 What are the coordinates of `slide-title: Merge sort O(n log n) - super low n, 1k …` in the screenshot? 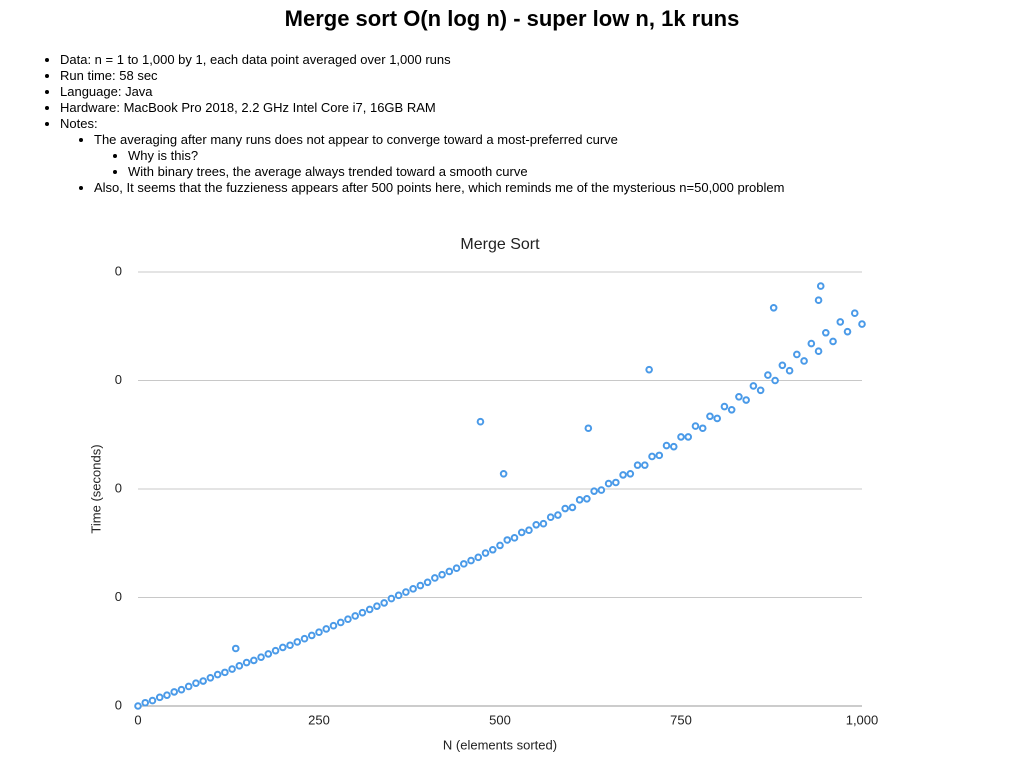 It's located at (512, 18).